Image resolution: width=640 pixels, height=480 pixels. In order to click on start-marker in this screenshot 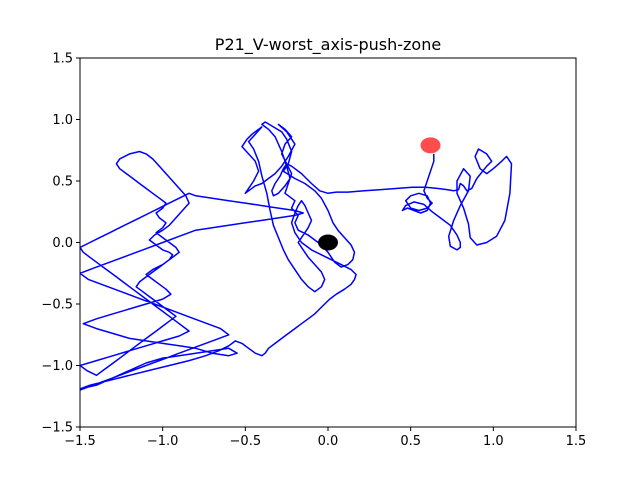, I will do `click(328, 242)`.